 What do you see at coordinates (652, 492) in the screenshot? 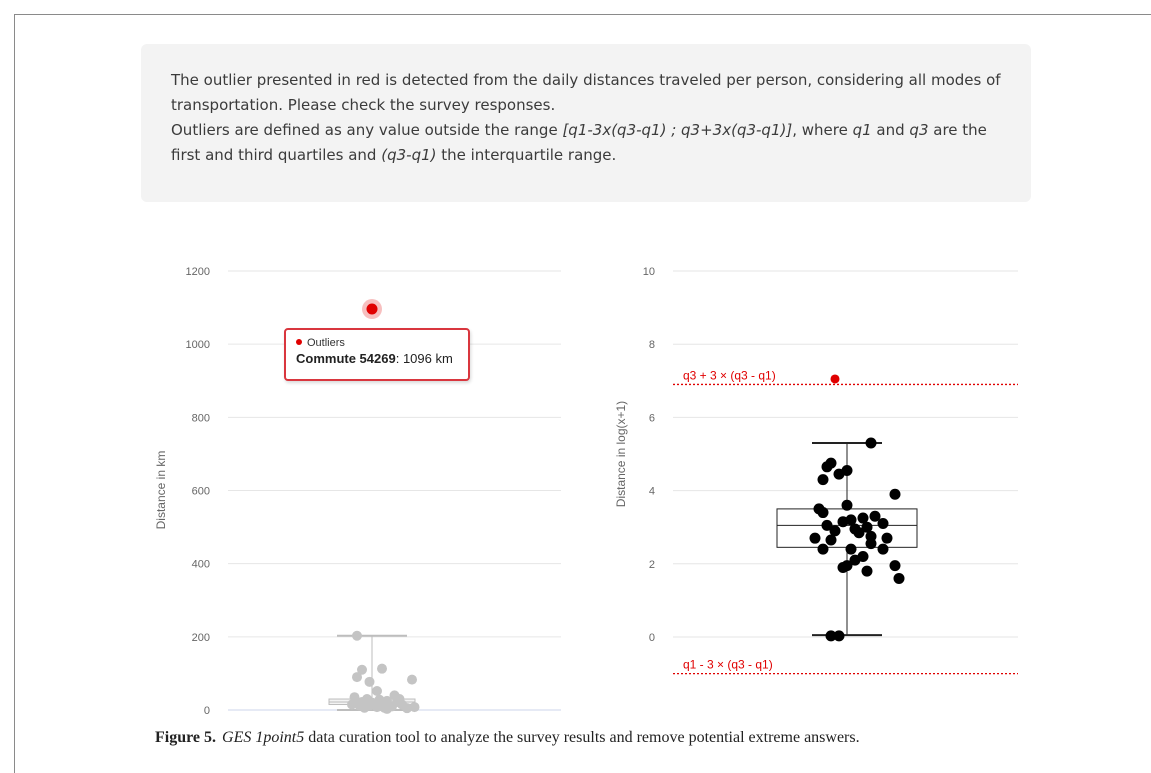
I see `y-tick-label: 4` at bounding box center [652, 492].